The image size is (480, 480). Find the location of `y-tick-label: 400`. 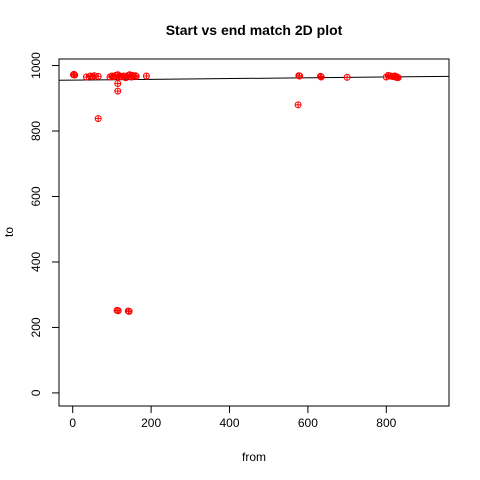

y-tick-label: 400 is located at coordinates (36, 262).